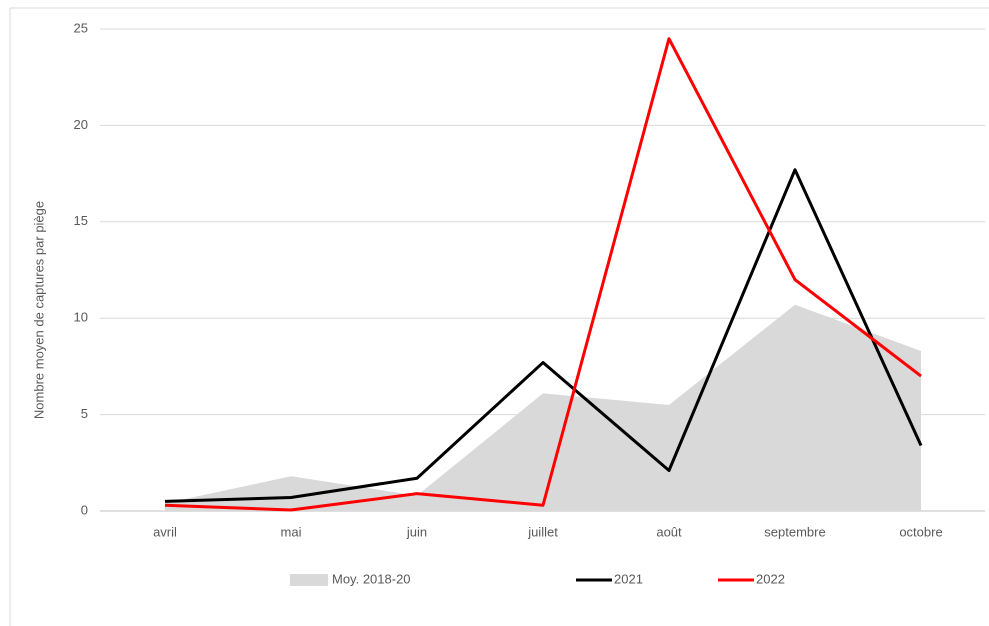 The height and width of the screenshot is (626, 989). Describe the element at coordinates (81, 27) in the screenshot. I see `y-tick-label: 25` at that location.